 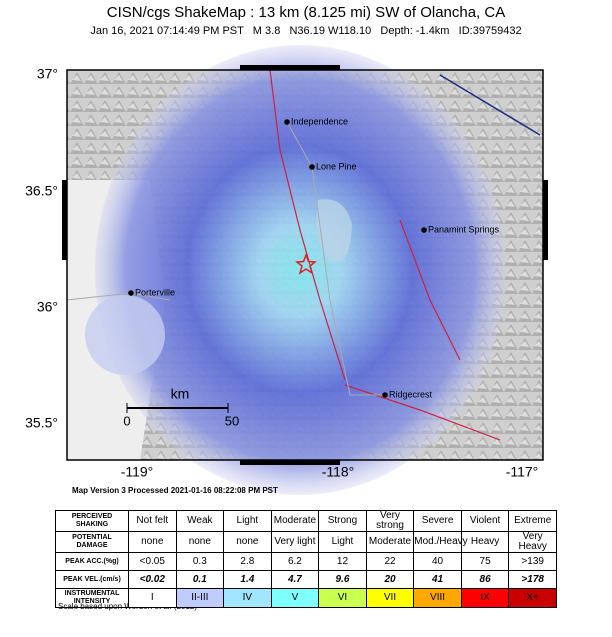 I want to click on lon-label: -117°, so click(x=522, y=472).